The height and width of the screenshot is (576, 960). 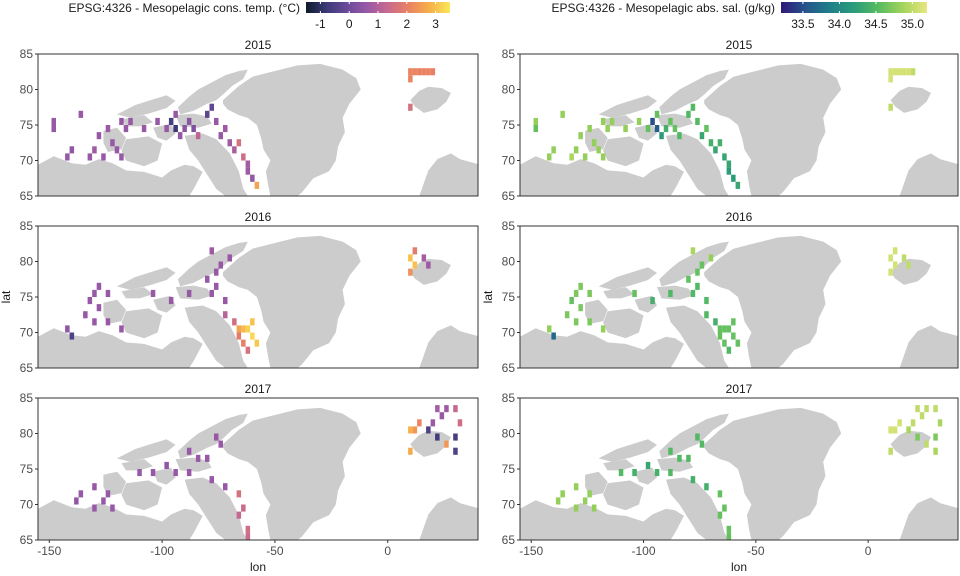 What do you see at coordinates (729, 300) in the screenshot?
I see `data-cells` at bounding box center [729, 300].